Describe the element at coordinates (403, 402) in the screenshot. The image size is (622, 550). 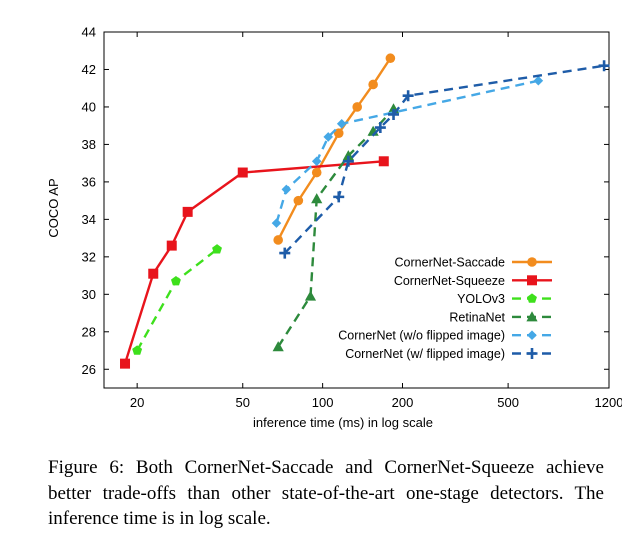
I see `x-tick-label: 200` at that location.